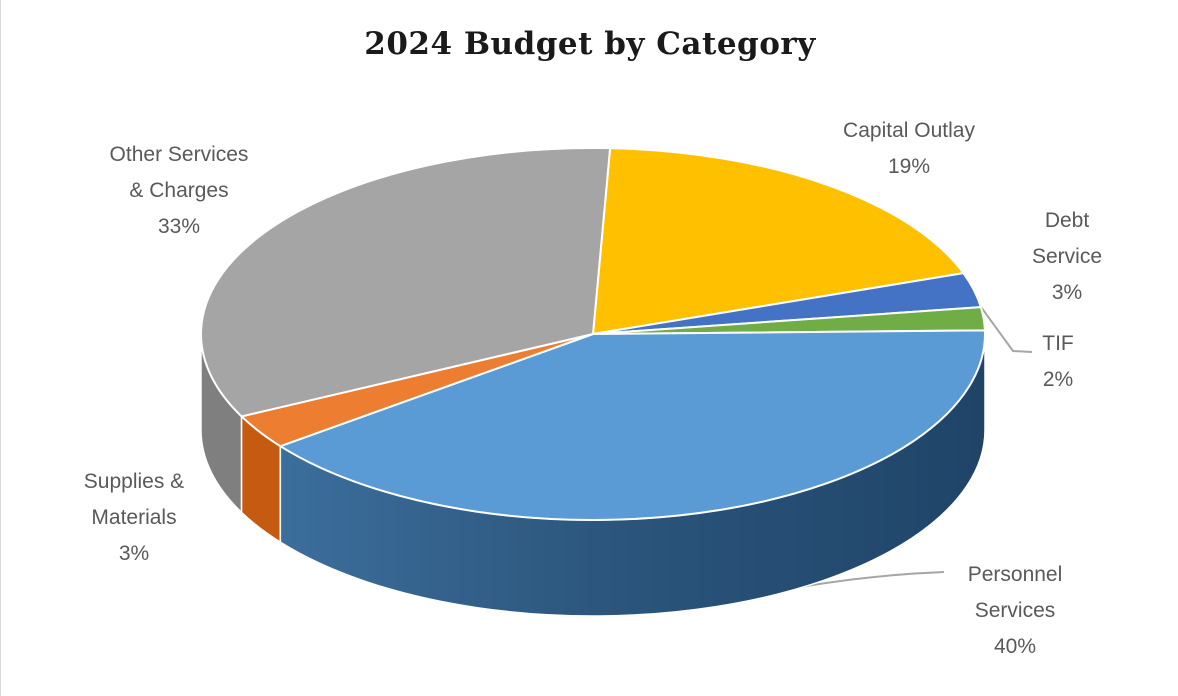  Describe the element at coordinates (1058, 361) in the screenshot. I see `slice-label-tif: TIF 2%` at that location.